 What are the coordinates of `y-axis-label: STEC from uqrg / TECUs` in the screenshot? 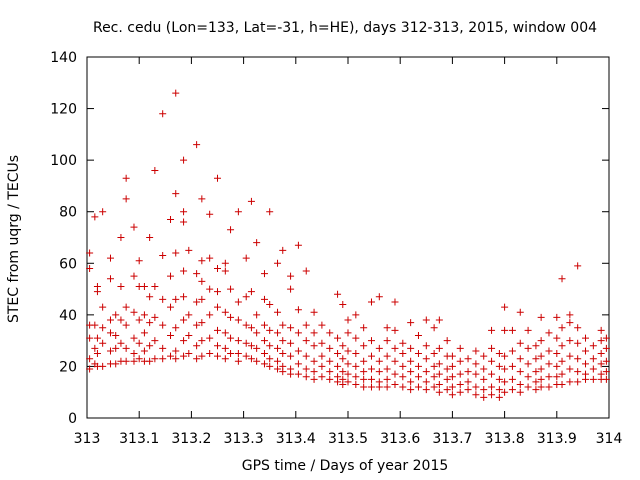 It's located at (14, 239).